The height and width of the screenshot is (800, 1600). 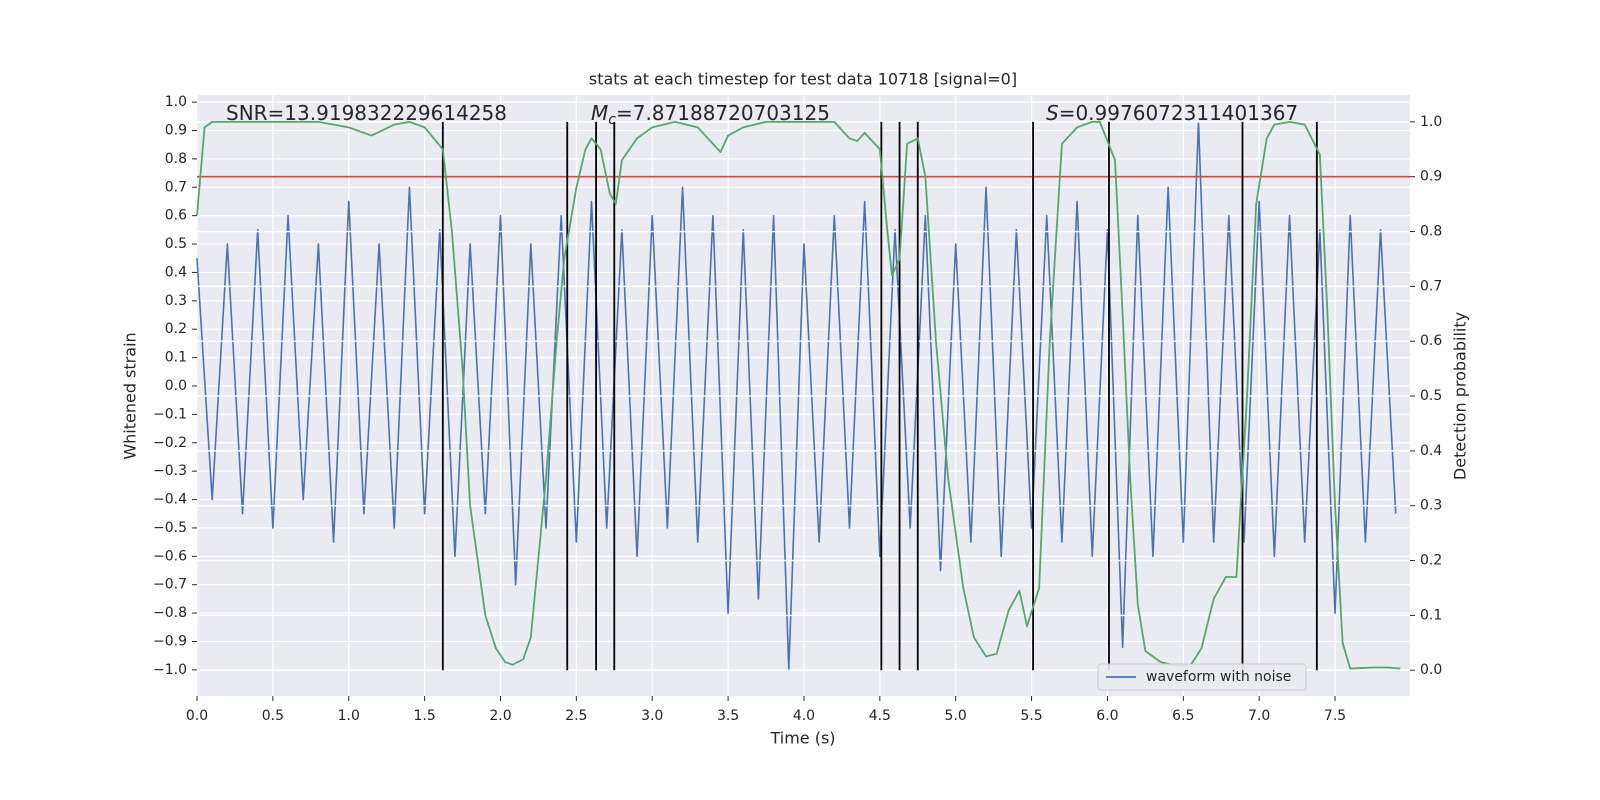 What do you see at coordinates (1431, 670) in the screenshot?
I see `y2-tick-label: 0.0` at bounding box center [1431, 670].